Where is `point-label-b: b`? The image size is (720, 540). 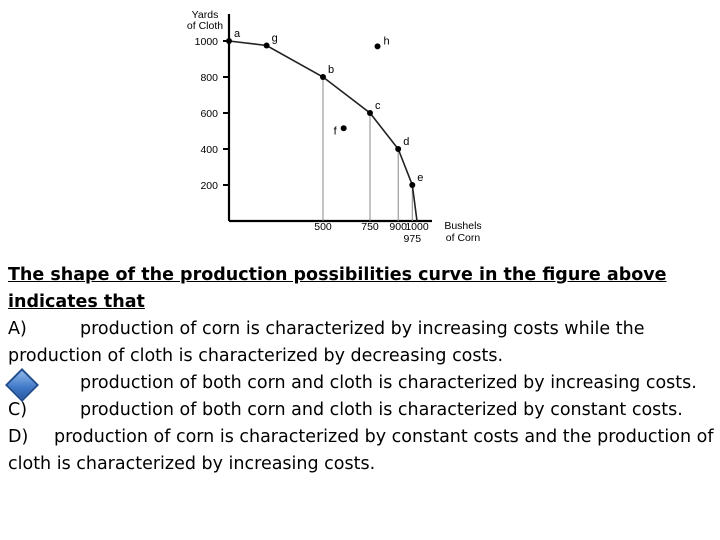
point-label-b: b is located at coordinates (331, 70).